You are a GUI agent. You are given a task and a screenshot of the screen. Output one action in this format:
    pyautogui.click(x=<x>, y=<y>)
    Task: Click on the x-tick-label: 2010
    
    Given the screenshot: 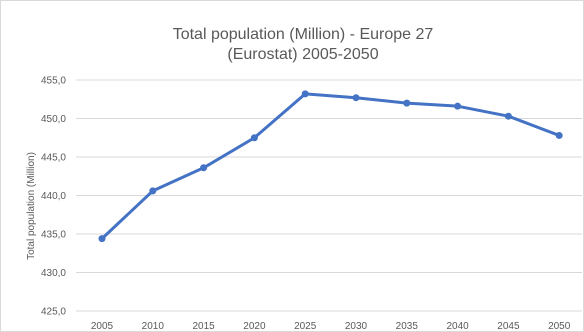 What is the action you would take?
    pyautogui.click(x=153, y=326)
    